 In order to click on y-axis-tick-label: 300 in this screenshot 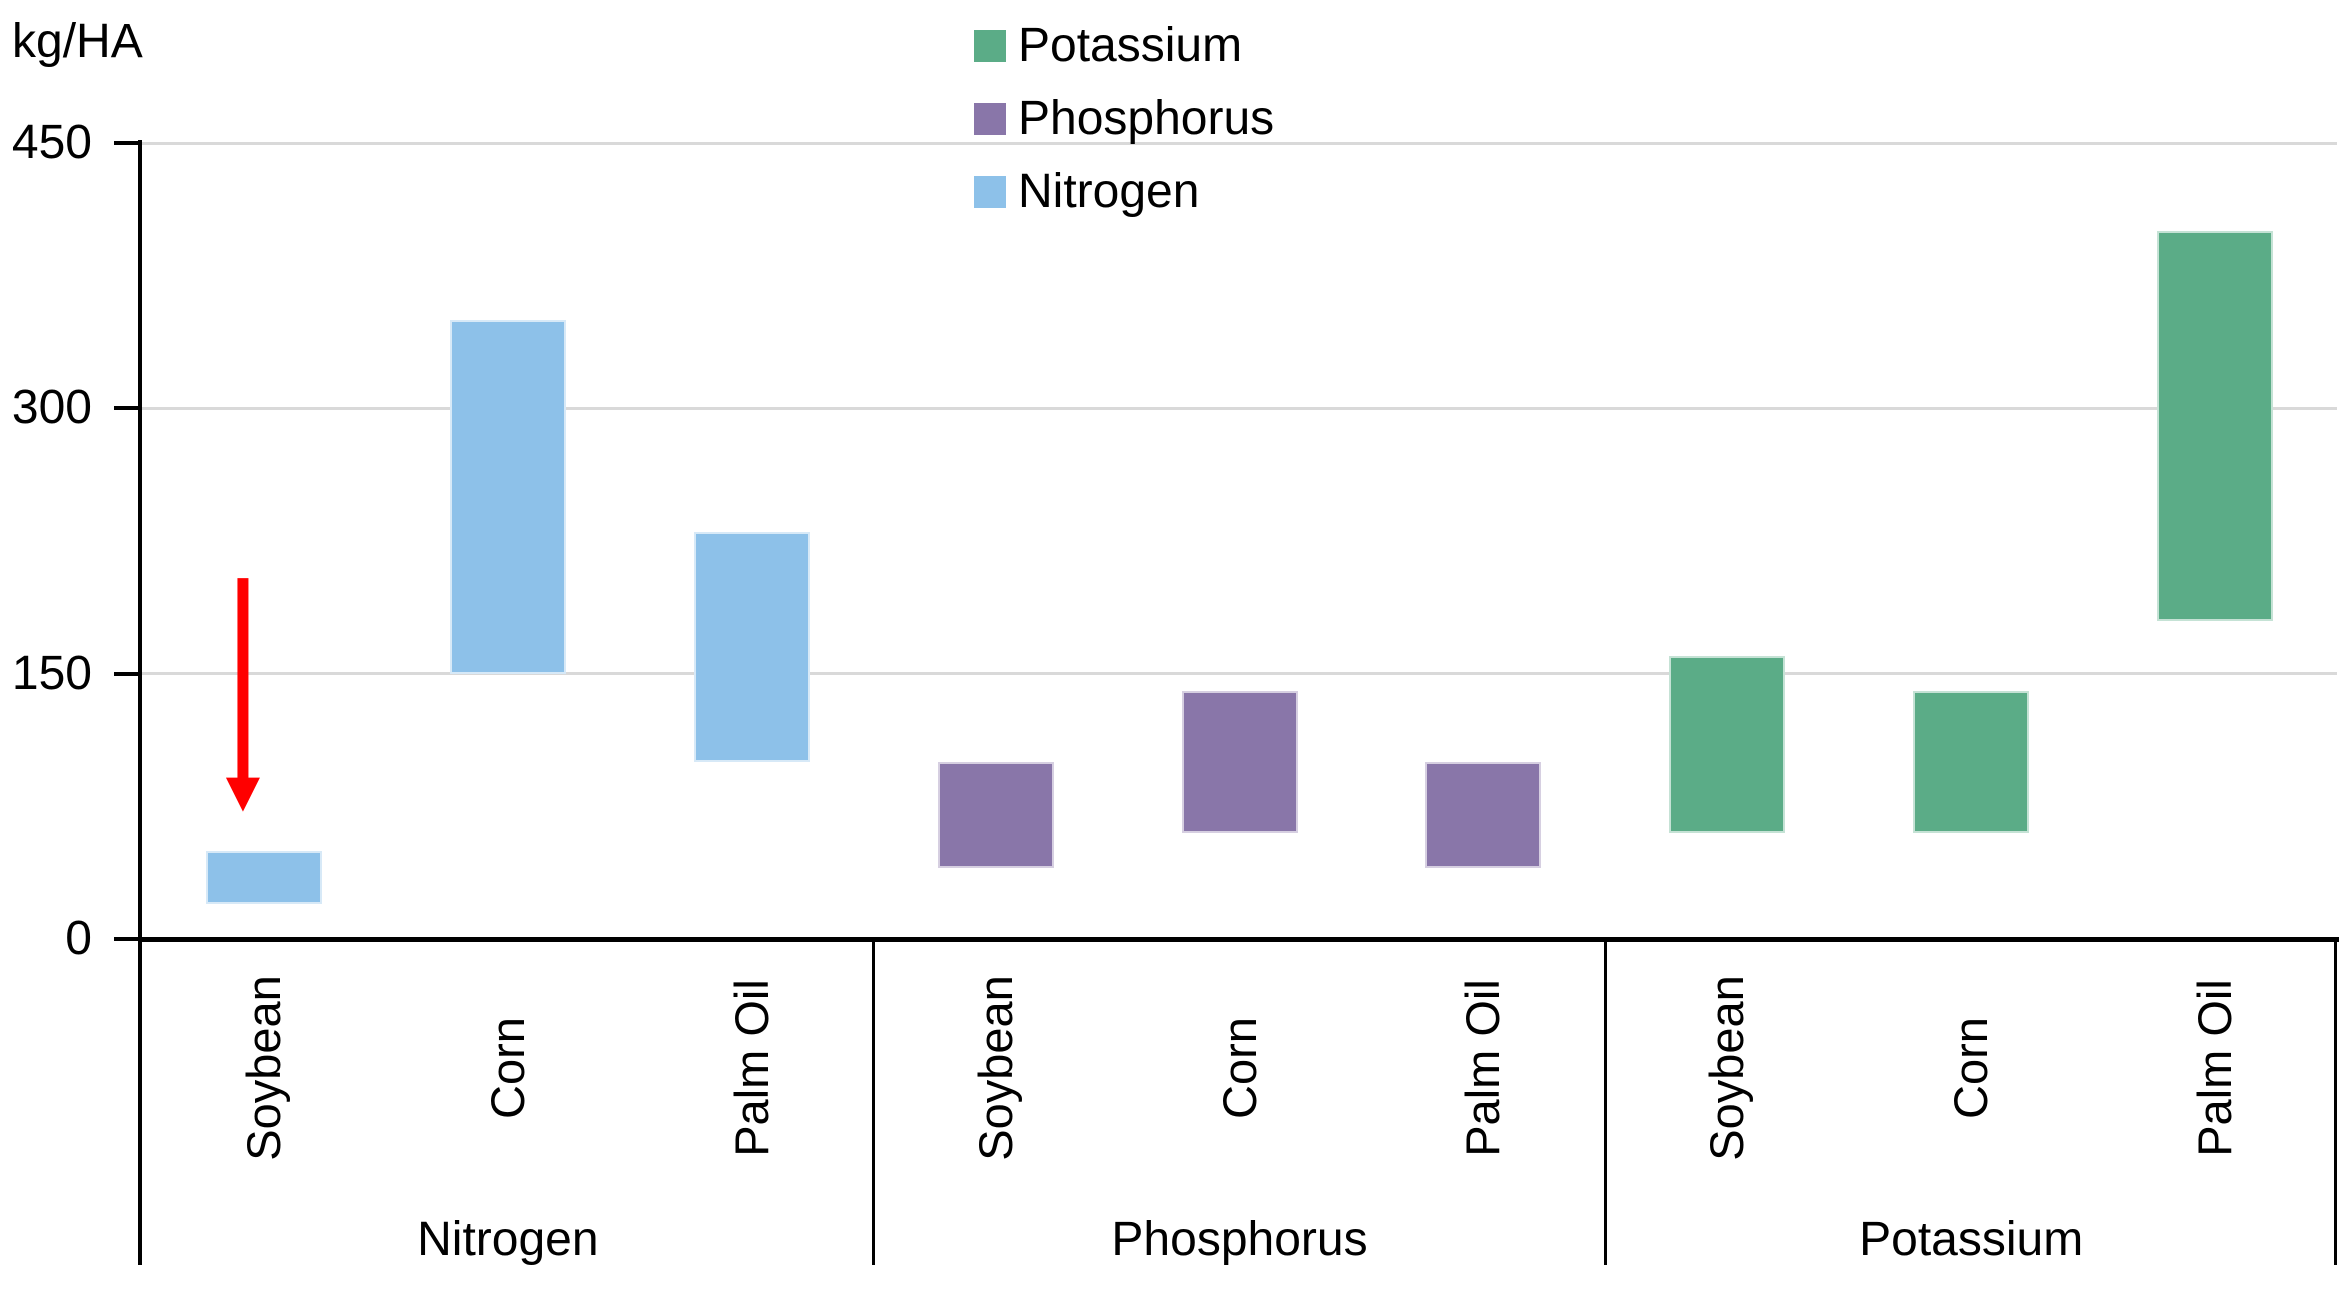, I will do `click(51, 408)`.